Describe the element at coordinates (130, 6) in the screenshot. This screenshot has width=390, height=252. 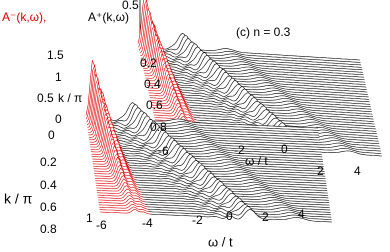
I see `top-tick: 0.5` at that location.